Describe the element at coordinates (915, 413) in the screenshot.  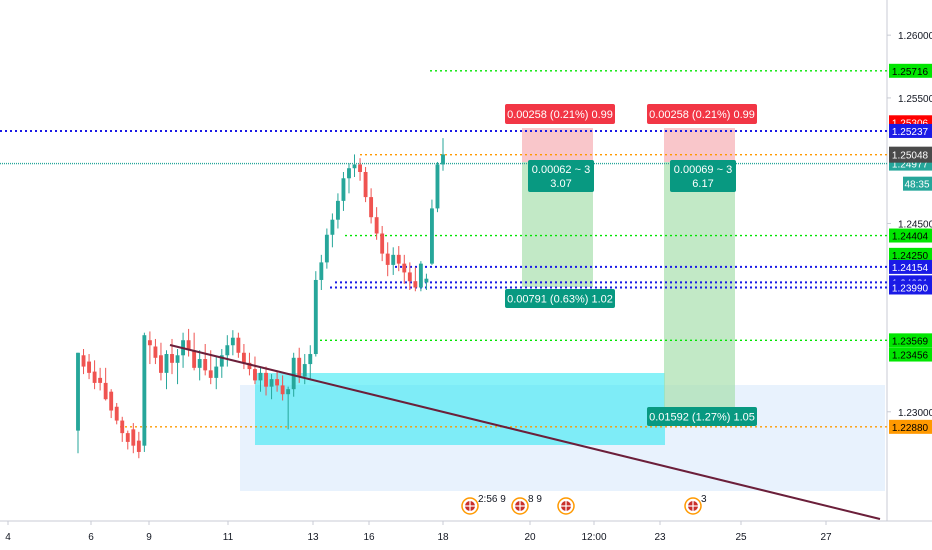
I see `y-tick-label: 1.23000` at that location.